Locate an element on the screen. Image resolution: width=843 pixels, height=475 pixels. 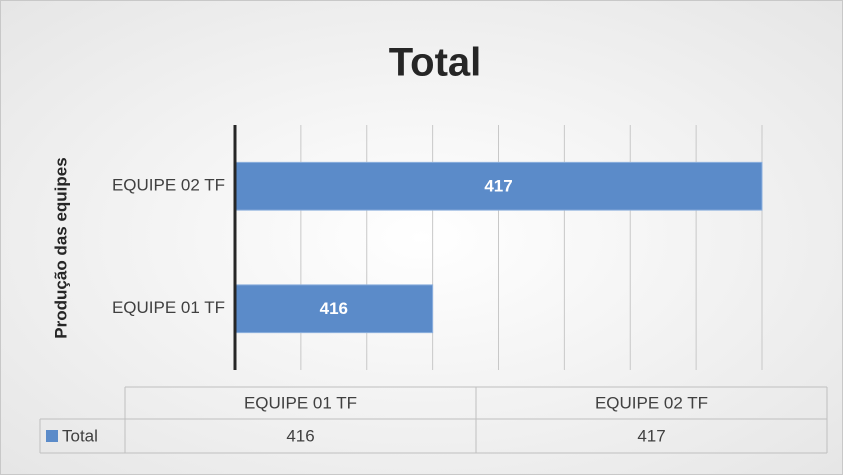
legend-label: Total is located at coordinates (80, 435).